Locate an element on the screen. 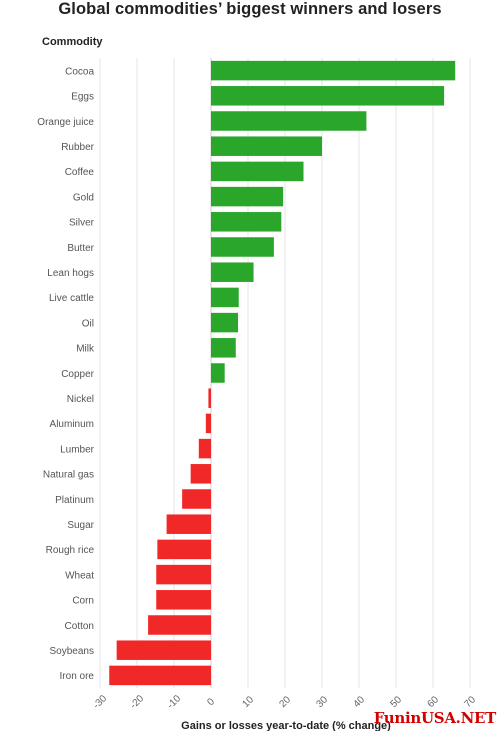  category-label: Copper is located at coordinates (77, 374).